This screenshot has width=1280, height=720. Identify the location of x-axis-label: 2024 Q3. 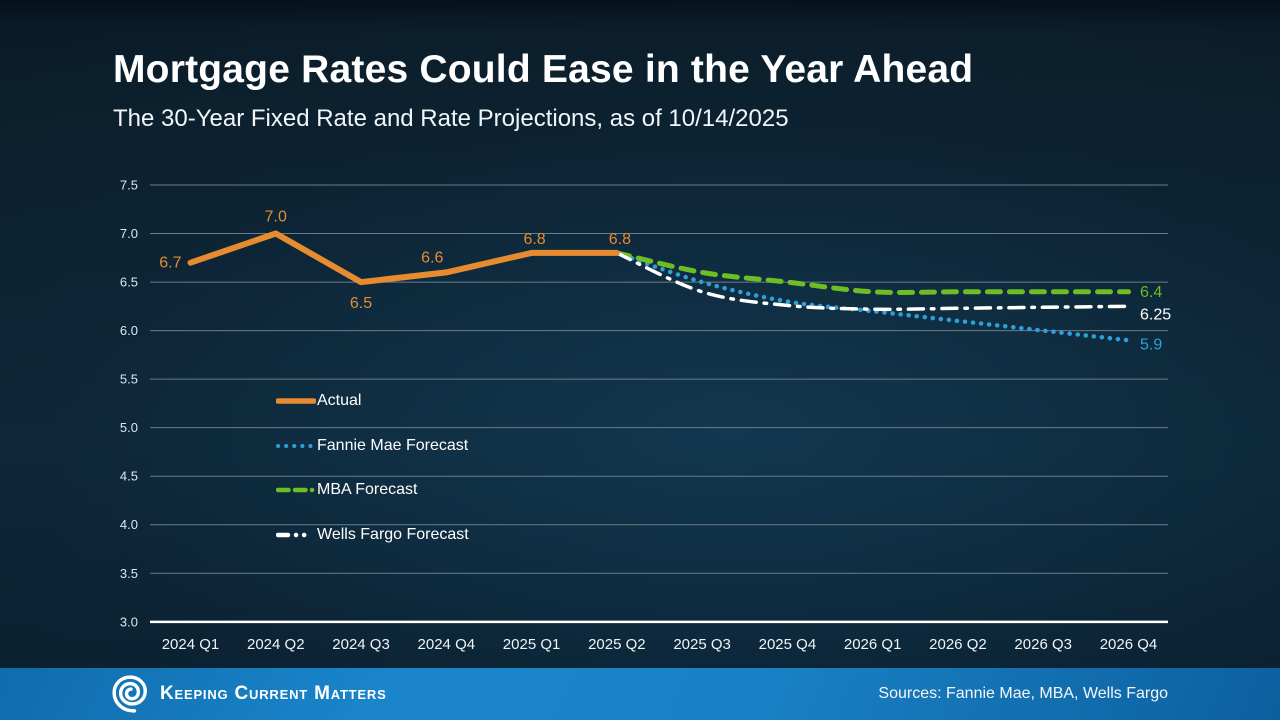
(361, 644).